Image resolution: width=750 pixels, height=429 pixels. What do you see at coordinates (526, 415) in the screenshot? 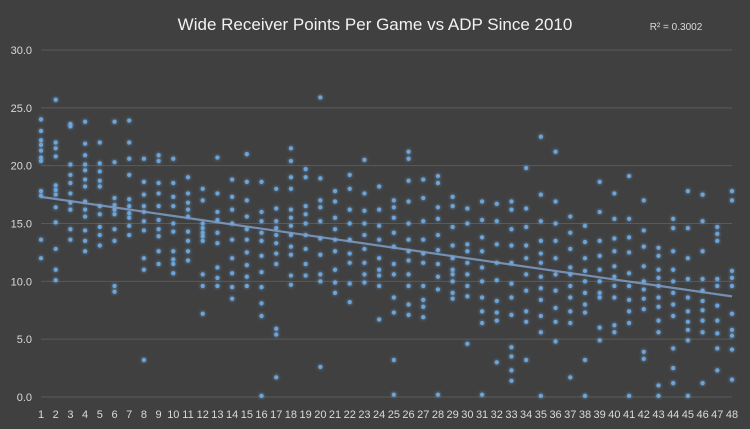
I see `x-tick-label: 34` at bounding box center [526, 415].